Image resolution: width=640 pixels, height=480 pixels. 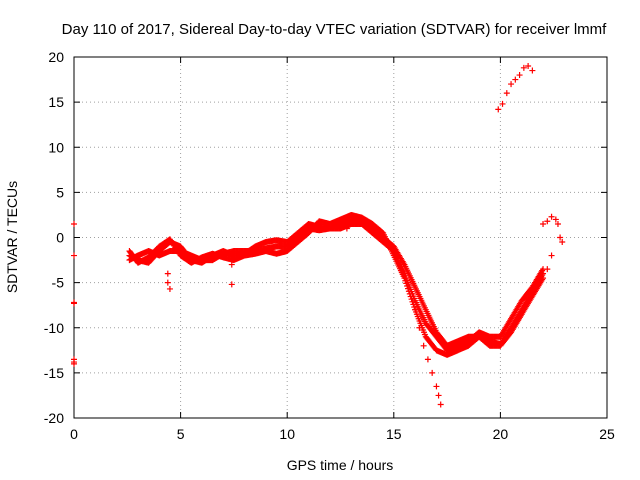 What do you see at coordinates (56, 147) in the screenshot?
I see `y-tick-label: 10` at bounding box center [56, 147].